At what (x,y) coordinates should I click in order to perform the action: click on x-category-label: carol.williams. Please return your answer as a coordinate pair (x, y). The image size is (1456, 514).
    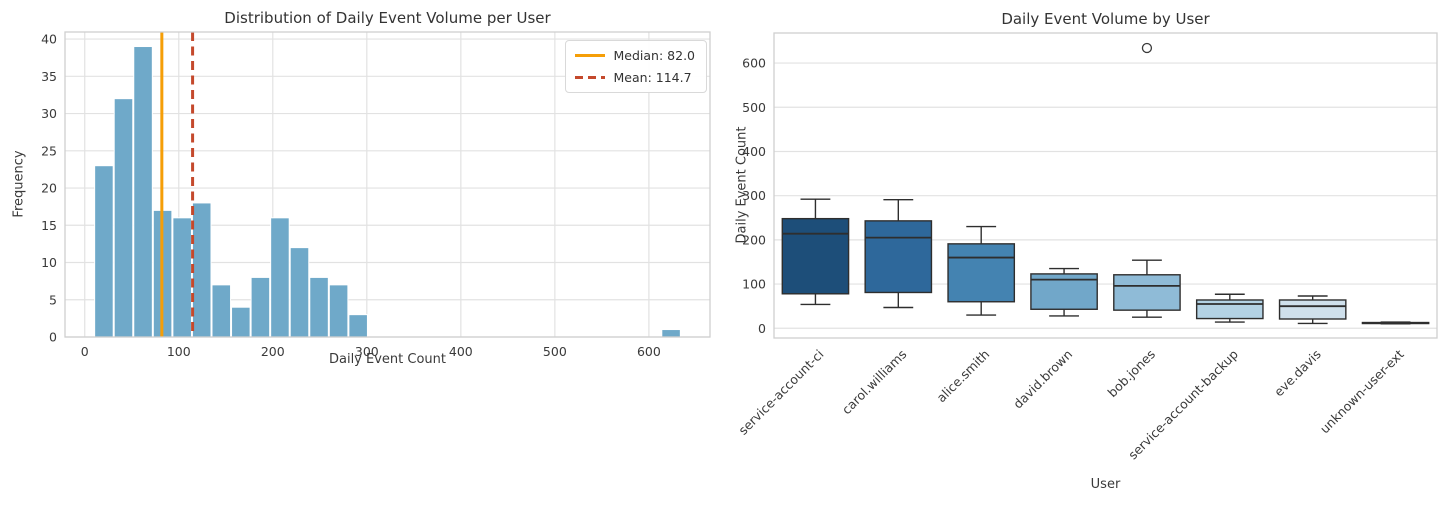
    Looking at the image, I should click on (874, 382).